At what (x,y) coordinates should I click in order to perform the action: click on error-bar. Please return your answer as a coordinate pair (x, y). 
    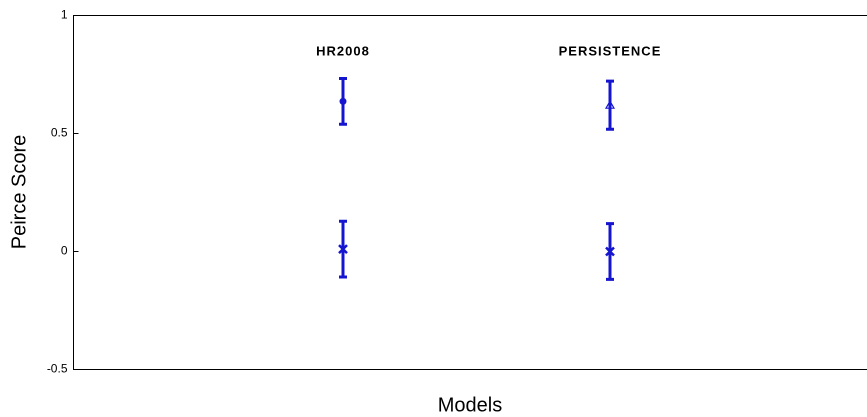
    Looking at the image, I should click on (610, 105).